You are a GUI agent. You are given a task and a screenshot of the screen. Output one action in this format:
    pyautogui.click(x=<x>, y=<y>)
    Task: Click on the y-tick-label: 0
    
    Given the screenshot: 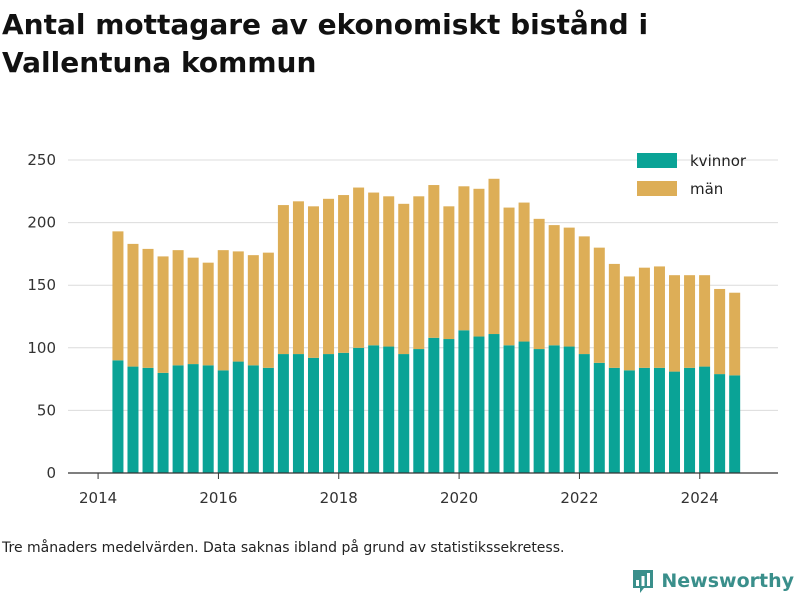 What is the action you would take?
    pyautogui.click(x=51, y=473)
    